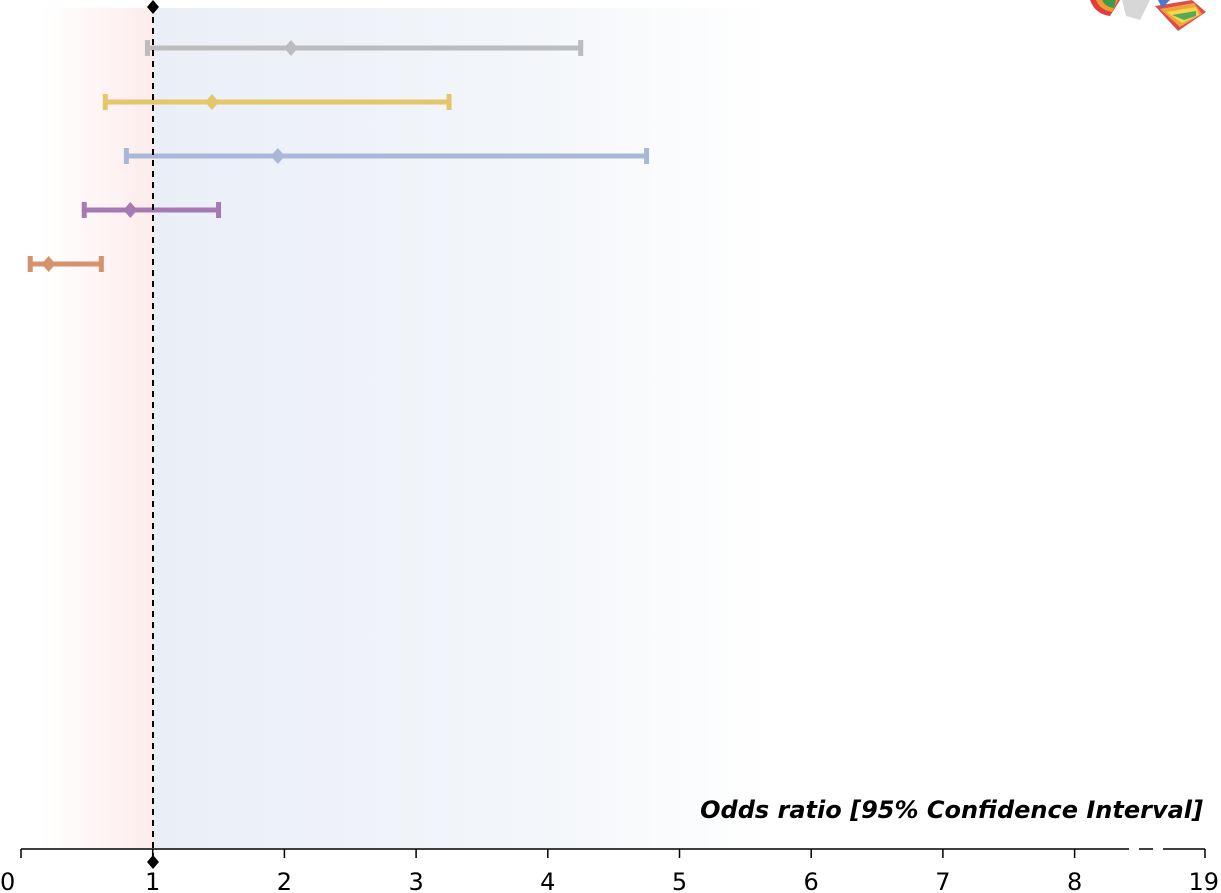 The image size is (1221, 893). I want to click on x-tick-label-7: 7, so click(942, 880).